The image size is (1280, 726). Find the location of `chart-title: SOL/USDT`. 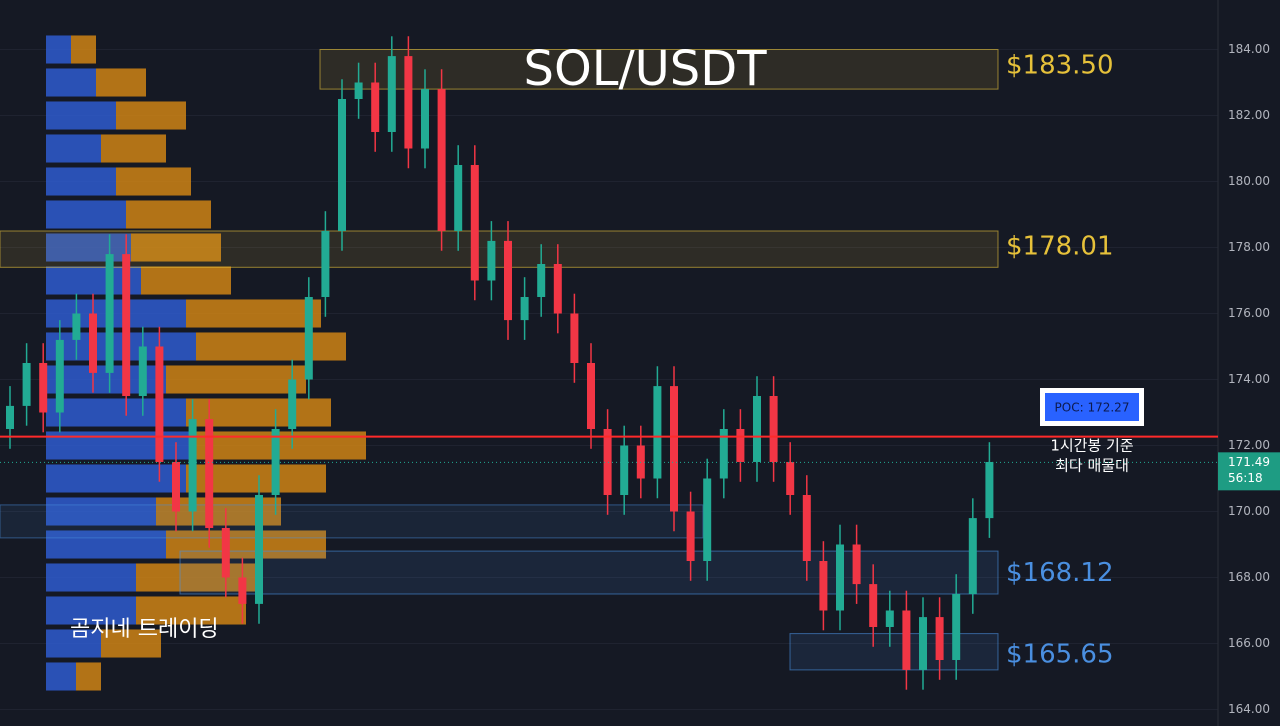

chart-title: SOL/USDT is located at coordinates (645, 69).